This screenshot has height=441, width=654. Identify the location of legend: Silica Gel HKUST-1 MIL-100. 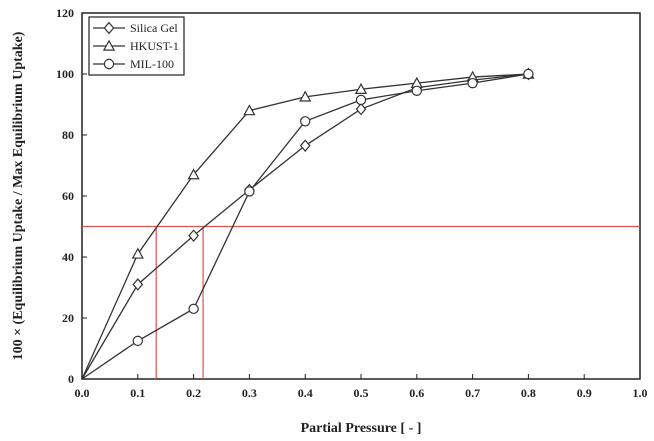
(136, 46).